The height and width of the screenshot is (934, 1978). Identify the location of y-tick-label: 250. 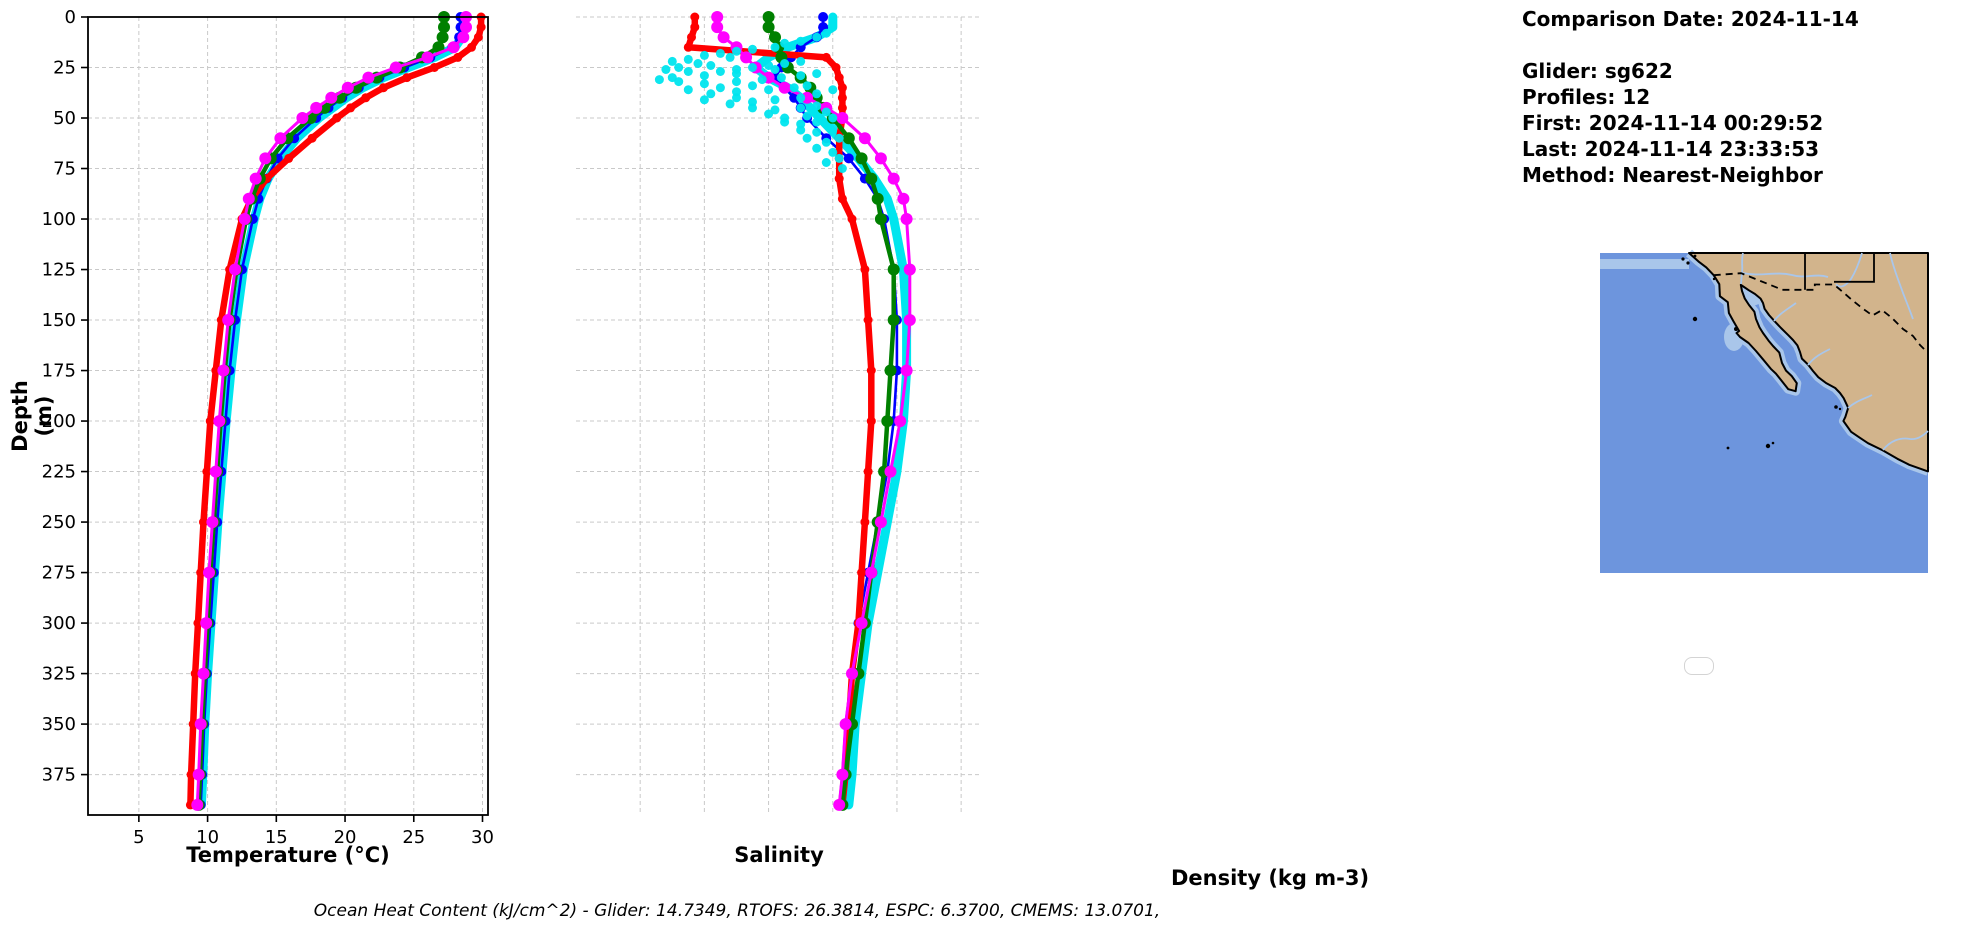
(59, 522).